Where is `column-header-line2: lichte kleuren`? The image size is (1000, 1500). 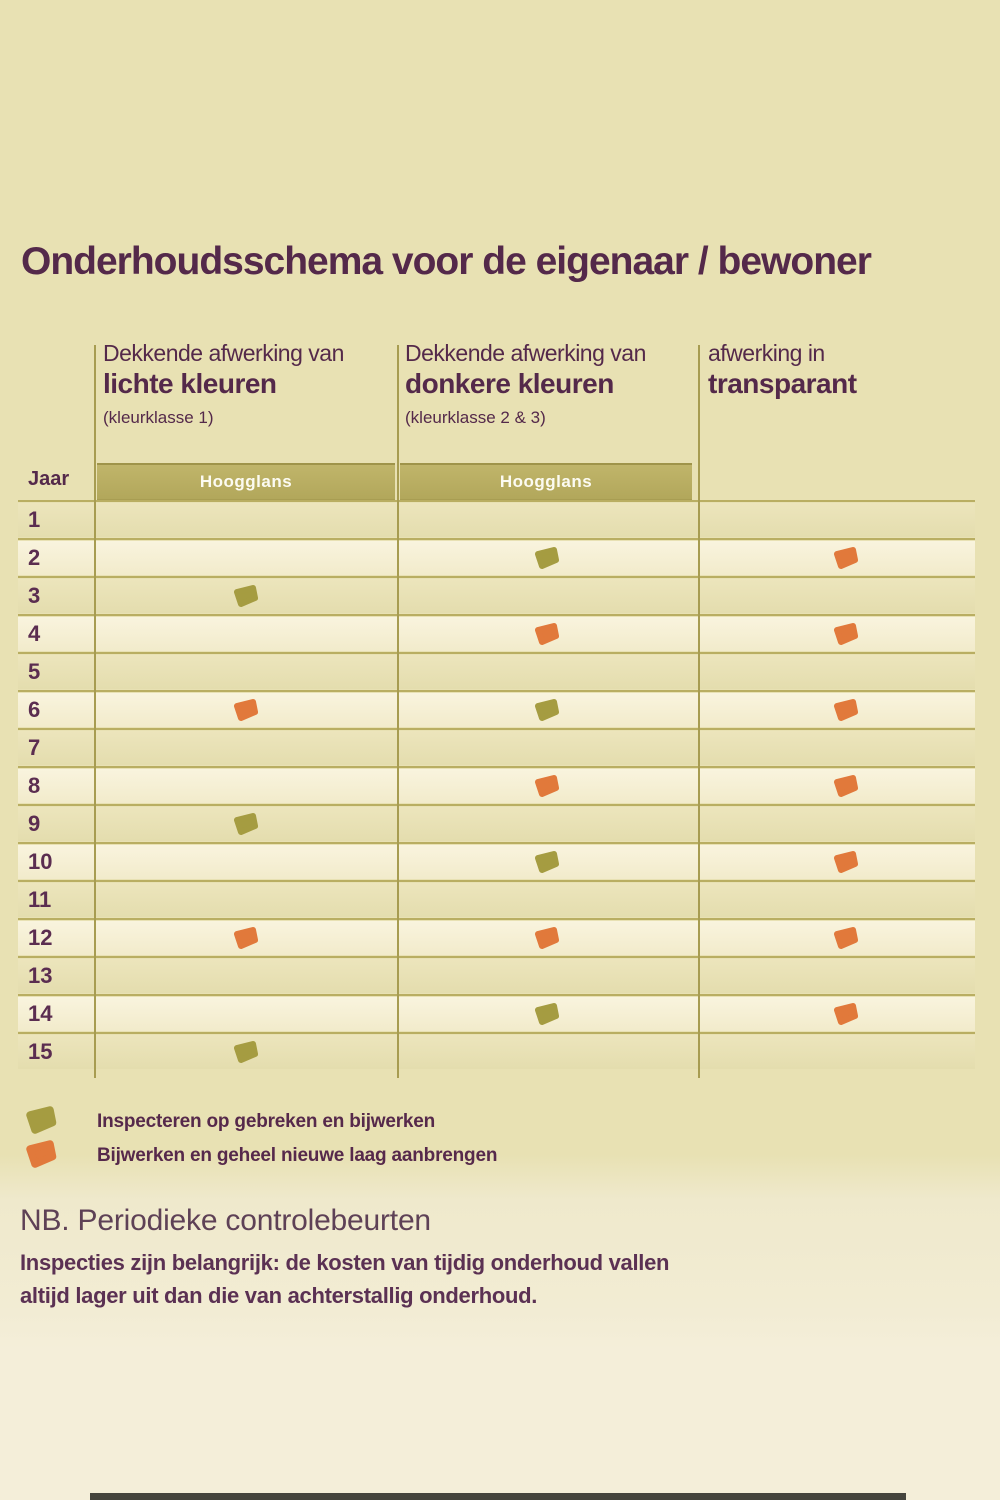
column-header-line2: lichte kleuren is located at coordinates (190, 383).